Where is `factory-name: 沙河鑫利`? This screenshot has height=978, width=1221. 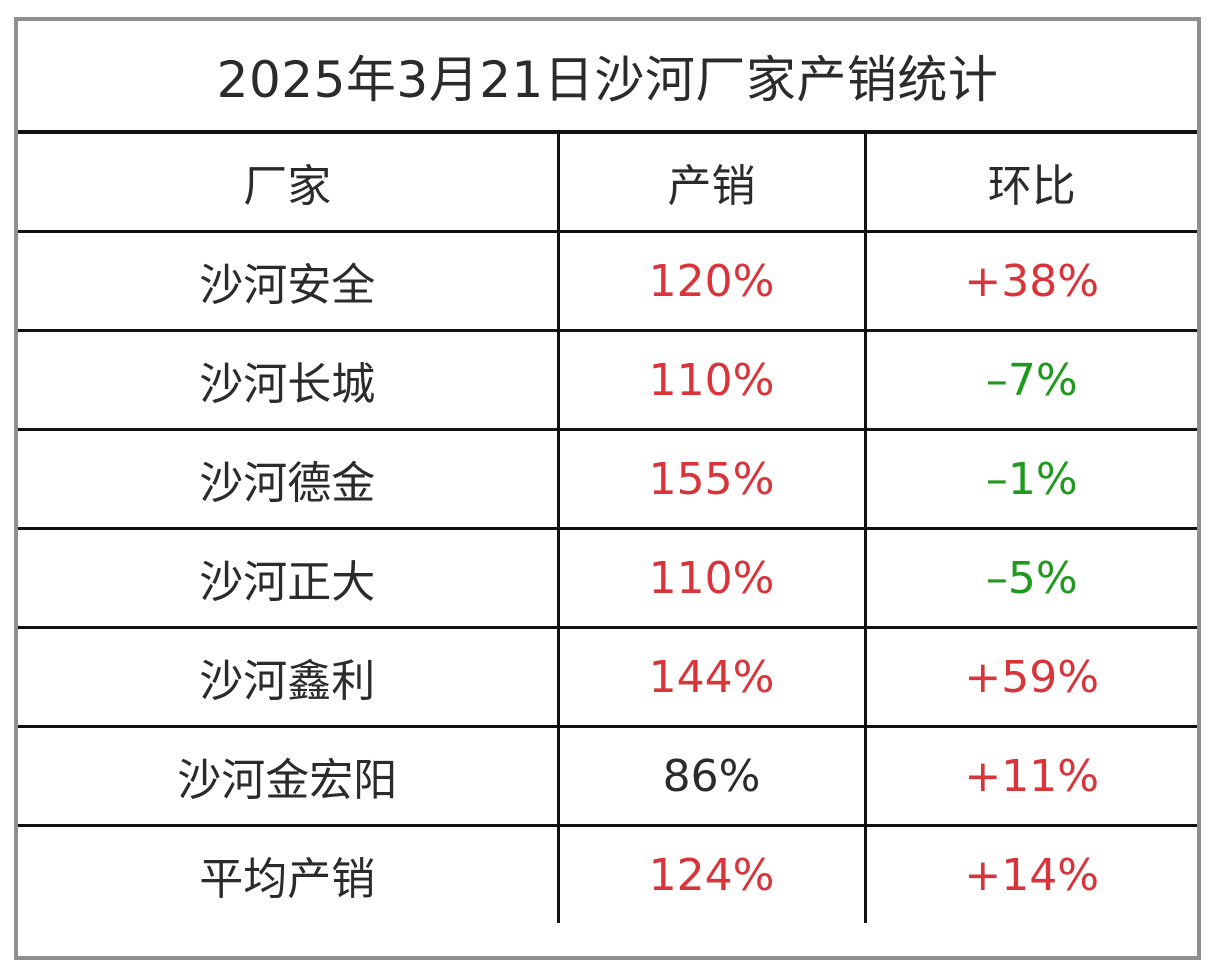 factory-name: 沙河鑫利 is located at coordinates (289, 677).